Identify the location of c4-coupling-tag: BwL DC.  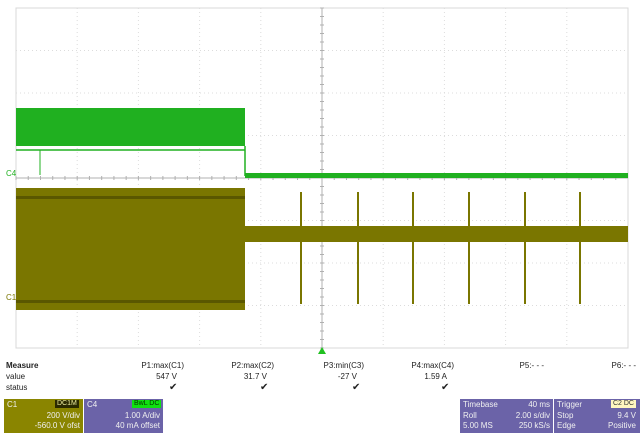
(147, 404).